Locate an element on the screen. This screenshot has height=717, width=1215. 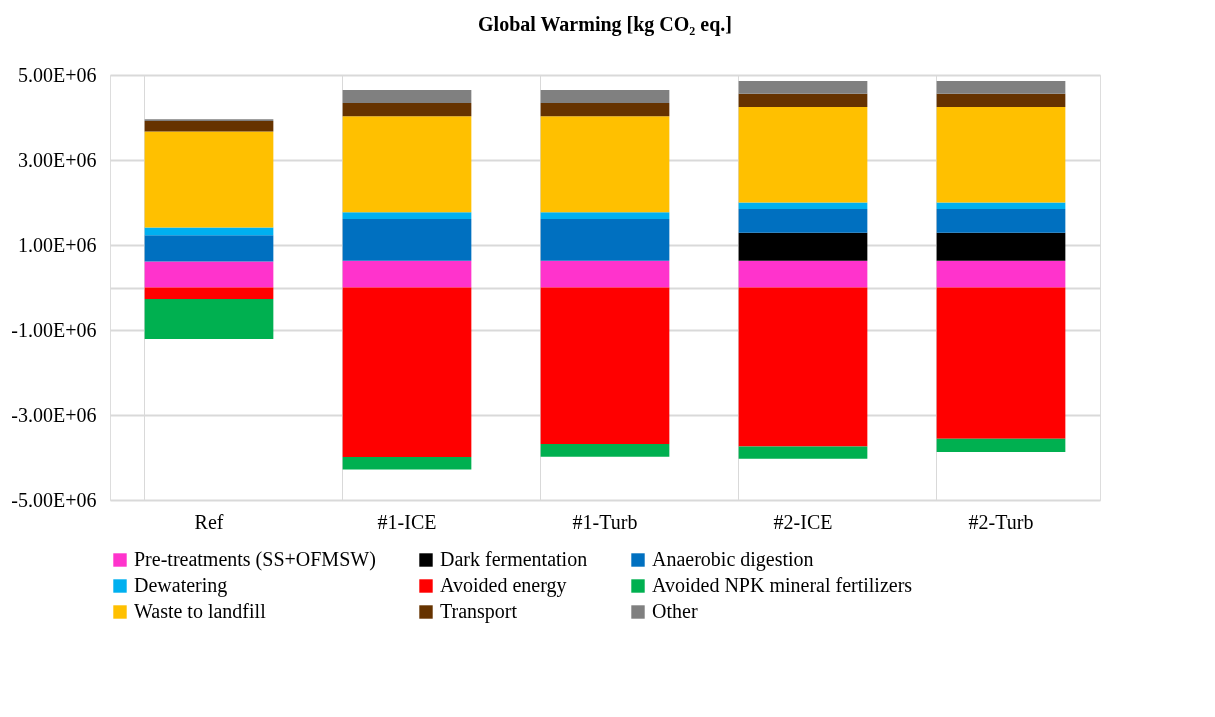
x-tick-label: #1-Turb is located at coordinates (605, 521).